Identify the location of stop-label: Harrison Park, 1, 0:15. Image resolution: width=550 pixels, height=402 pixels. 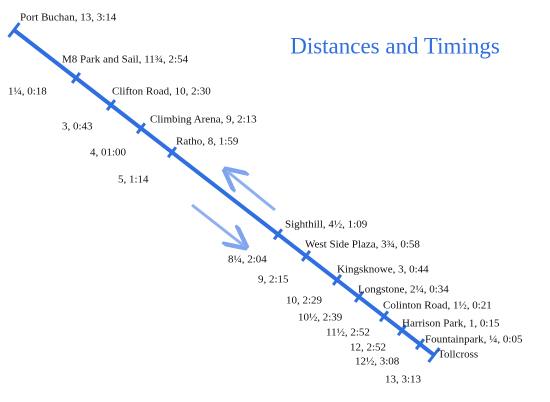
(451, 324).